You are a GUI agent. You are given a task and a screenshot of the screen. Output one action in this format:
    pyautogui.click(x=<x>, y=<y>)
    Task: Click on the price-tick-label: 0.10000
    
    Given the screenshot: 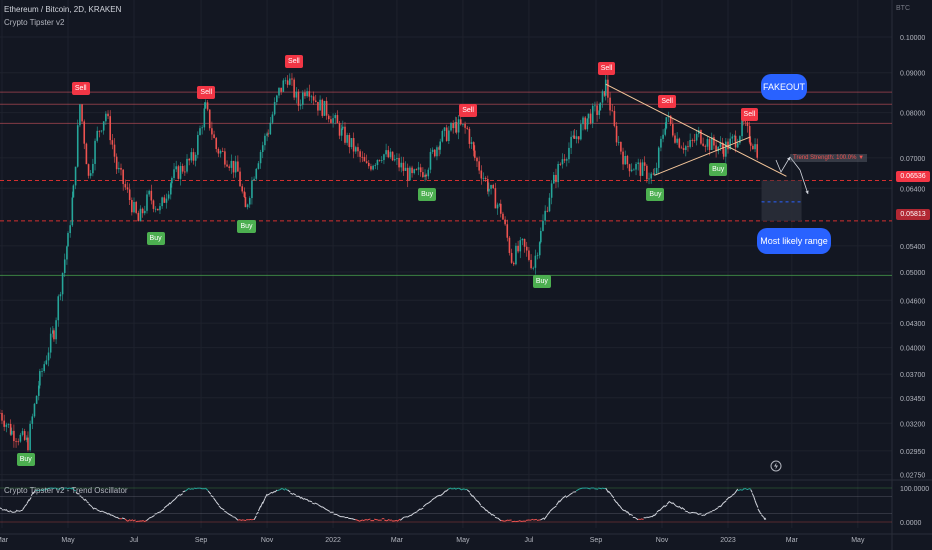 What is the action you would take?
    pyautogui.click(x=912, y=38)
    